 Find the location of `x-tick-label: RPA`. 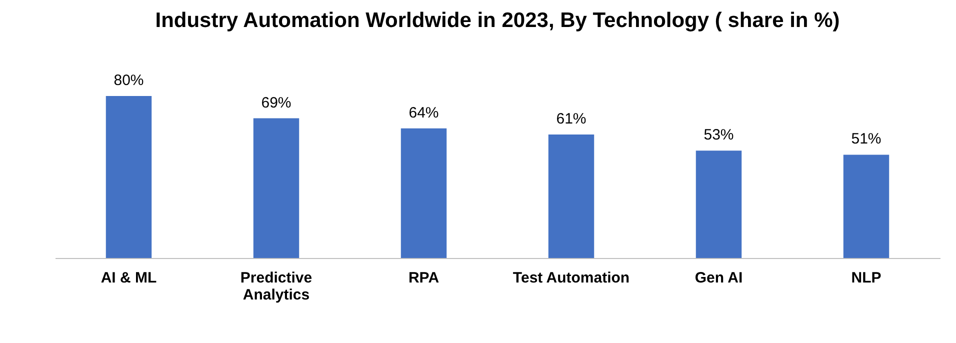

x-tick-label: RPA is located at coordinates (424, 278).